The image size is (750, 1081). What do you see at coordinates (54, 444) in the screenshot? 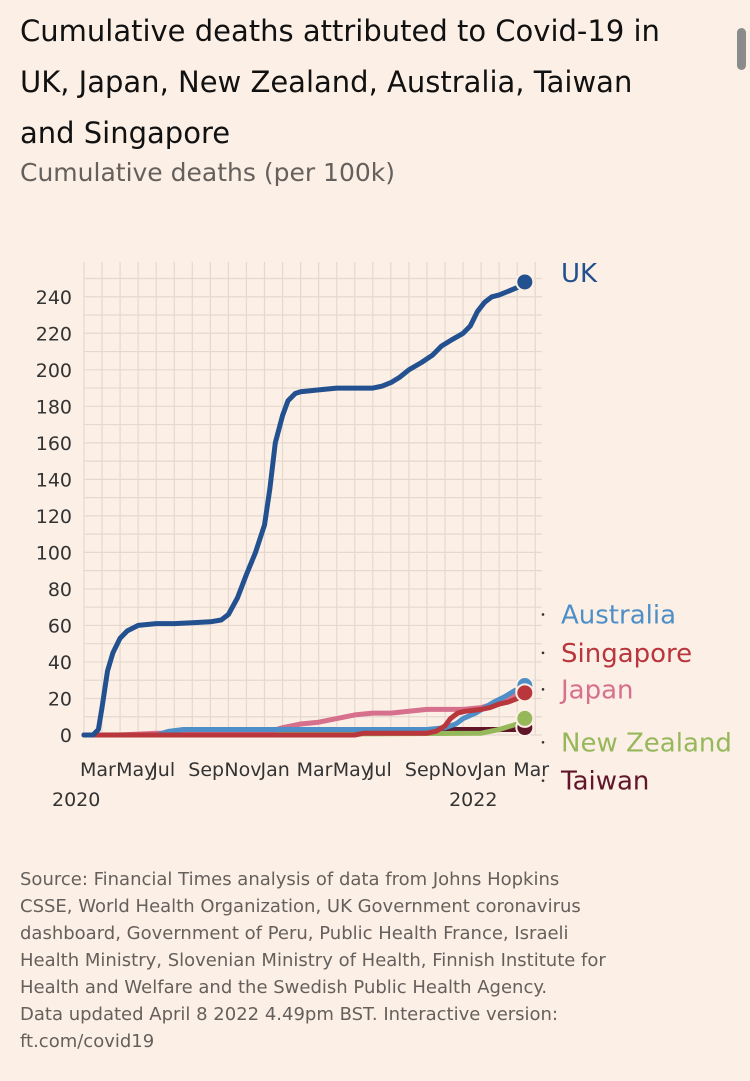
I see `y-tick-label: 160` at bounding box center [54, 444].